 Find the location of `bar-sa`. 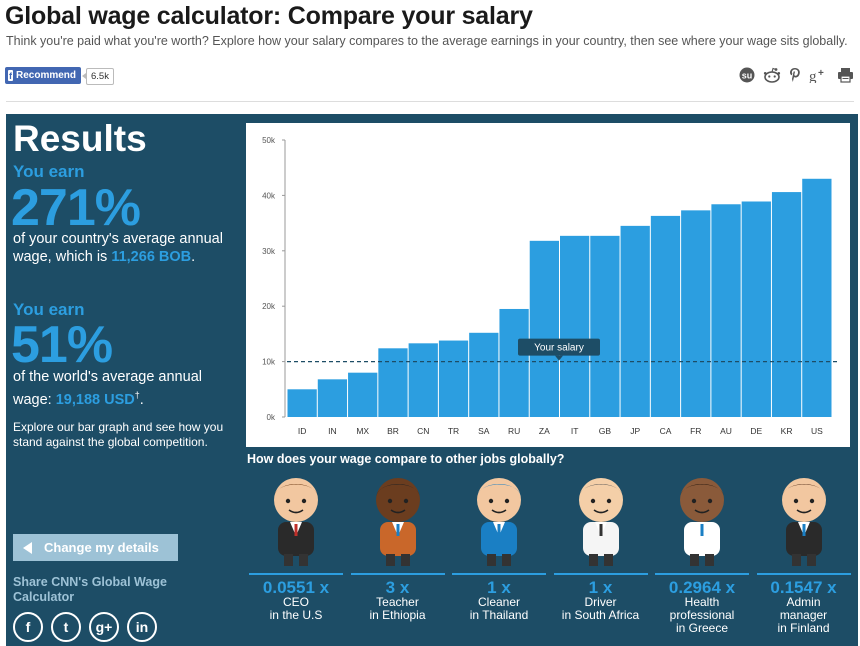

bar-sa is located at coordinates (484, 374).